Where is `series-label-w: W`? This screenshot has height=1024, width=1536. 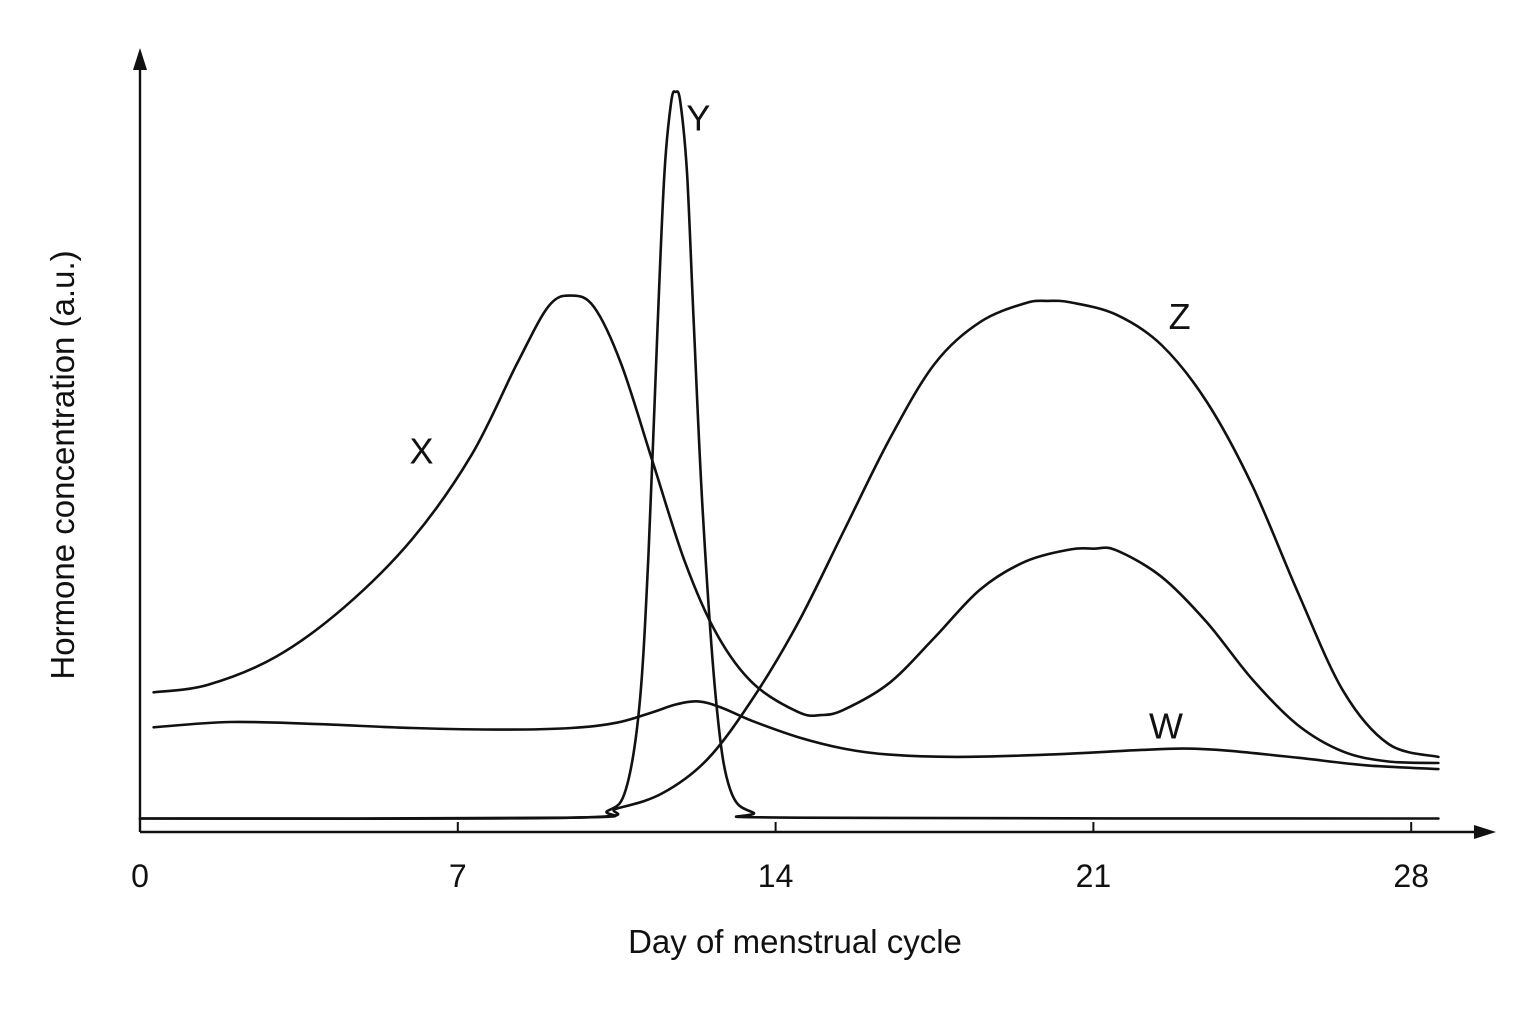 series-label-w: W is located at coordinates (1166, 726).